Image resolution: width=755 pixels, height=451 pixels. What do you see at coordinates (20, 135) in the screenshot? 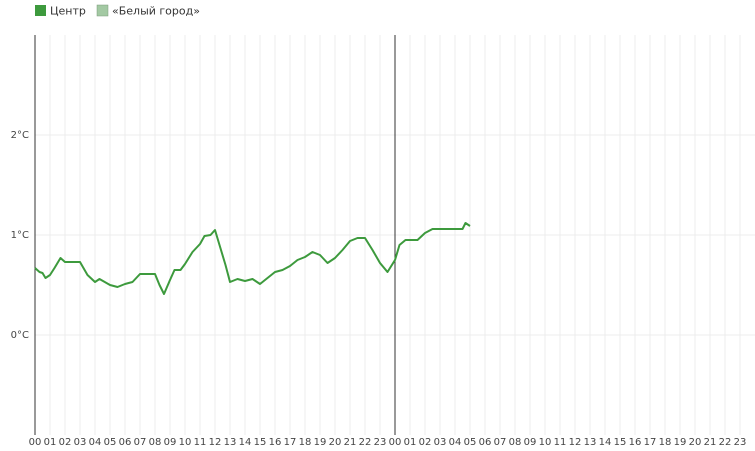
I see `y-tick-label: 2°C` at bounding box center [20, 135].